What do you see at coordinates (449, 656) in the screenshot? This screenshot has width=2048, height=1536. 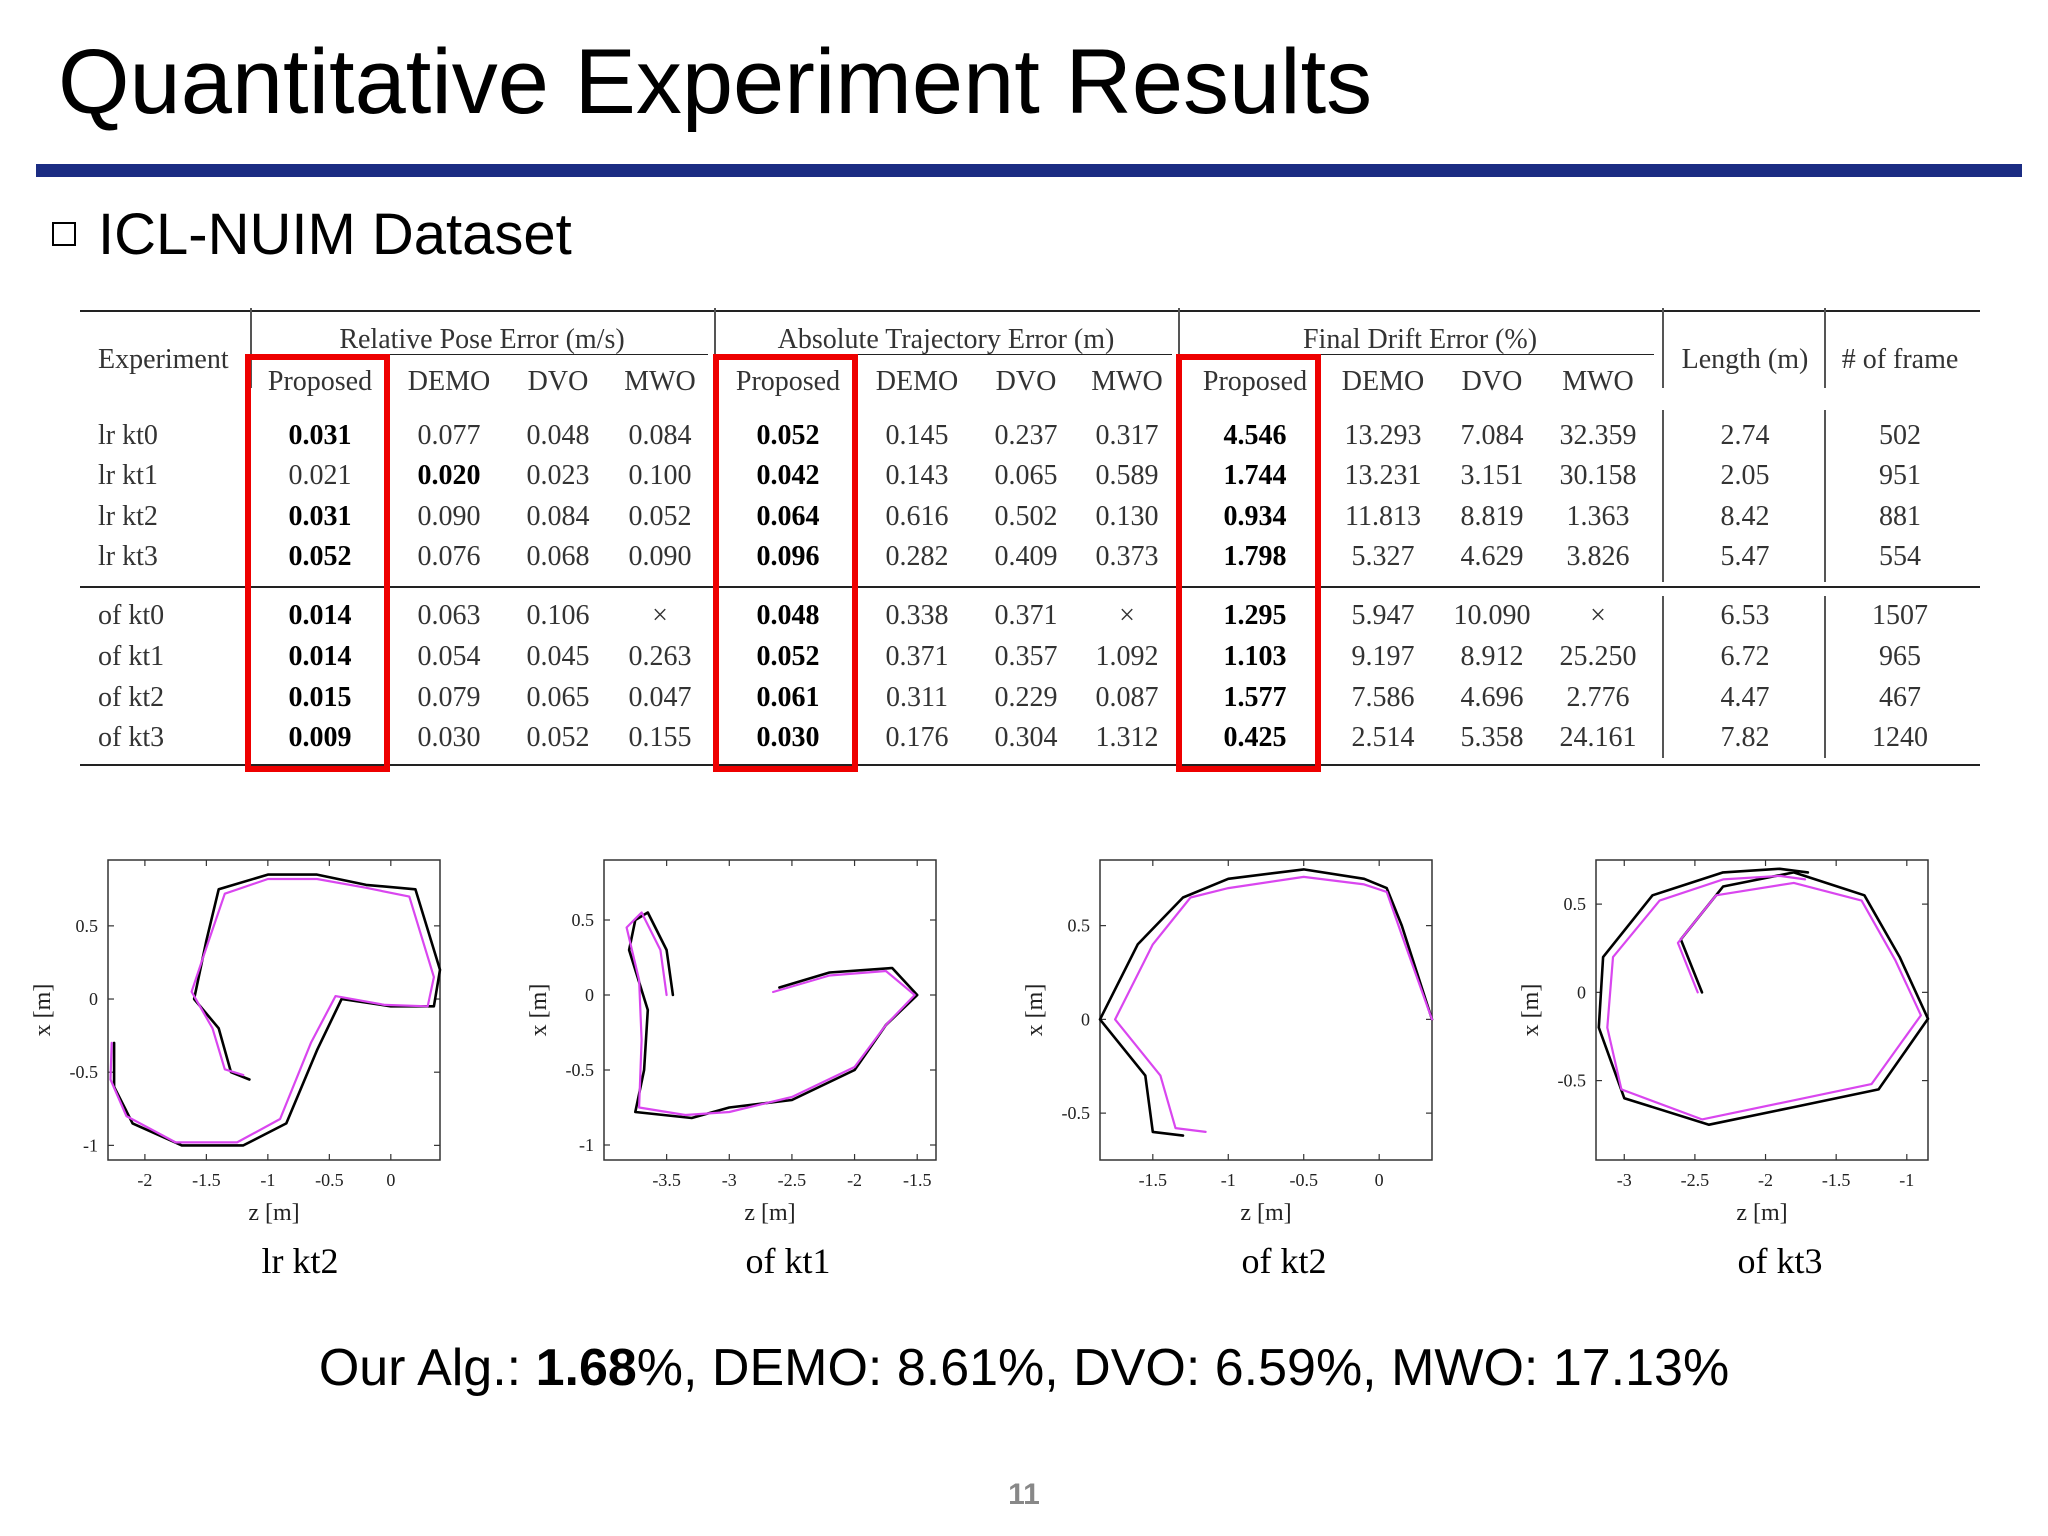 I see `table-cell: 0.054` at bounding box center [449, 656].